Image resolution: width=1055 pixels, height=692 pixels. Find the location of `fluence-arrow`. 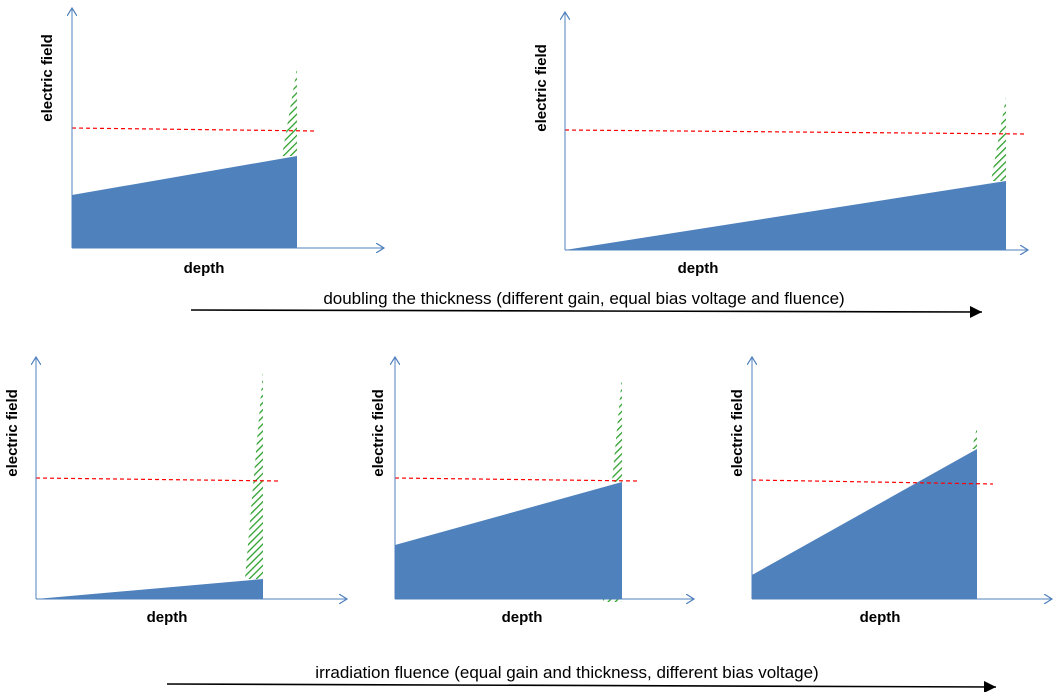

fluence-arrow is located at coordinates (581, 686).